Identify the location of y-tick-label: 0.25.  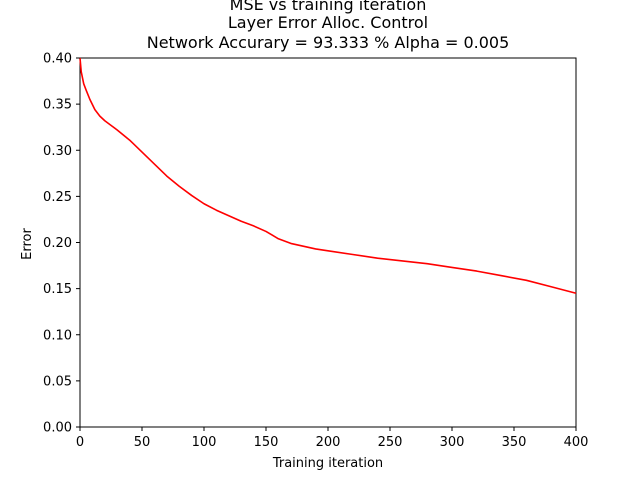
(57, 197).